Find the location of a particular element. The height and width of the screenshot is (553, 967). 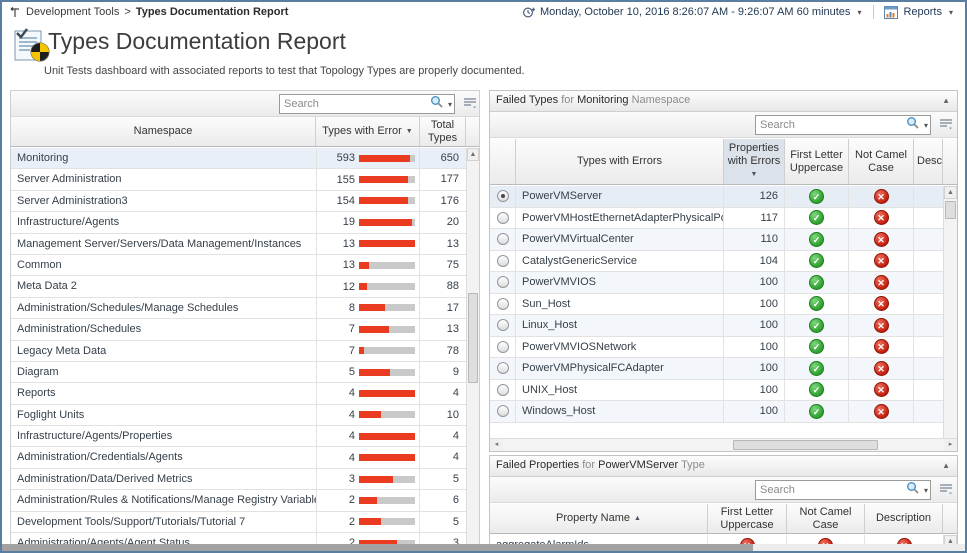

namespace-row: Administration/Schedules 7 13 is located at coordinates (238, 330).